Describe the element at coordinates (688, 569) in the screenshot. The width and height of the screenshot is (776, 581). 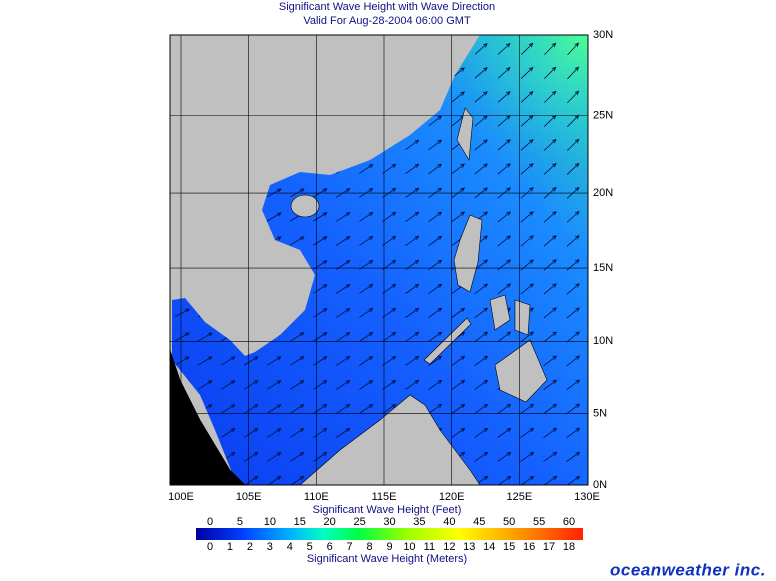
I see `brand: oceanweather inc.` at that location.